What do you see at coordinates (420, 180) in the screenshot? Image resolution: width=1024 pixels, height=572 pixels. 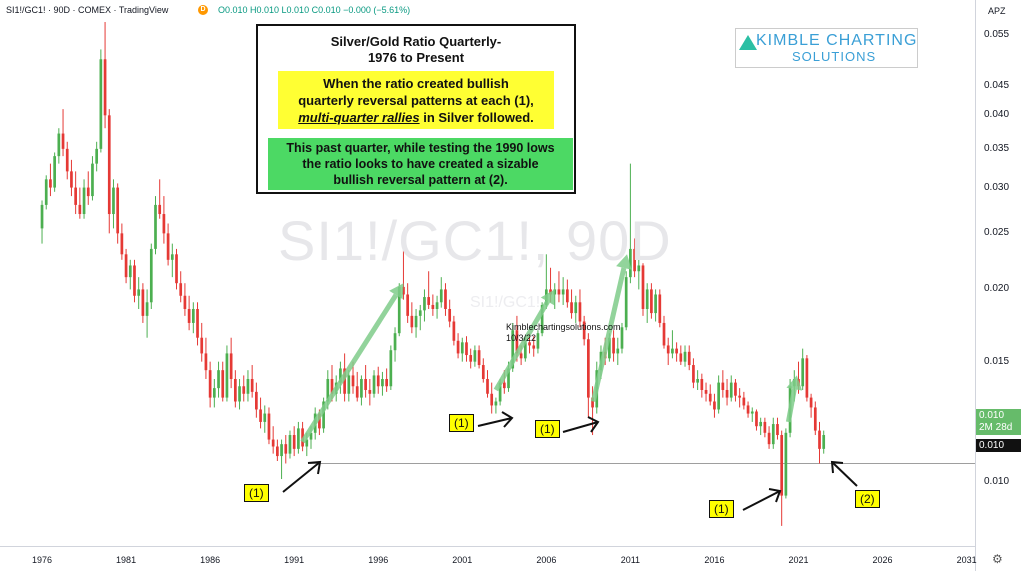 I see `green-note-line3: bullish reversal pattern at (2).` at bounding box center [420, 180].